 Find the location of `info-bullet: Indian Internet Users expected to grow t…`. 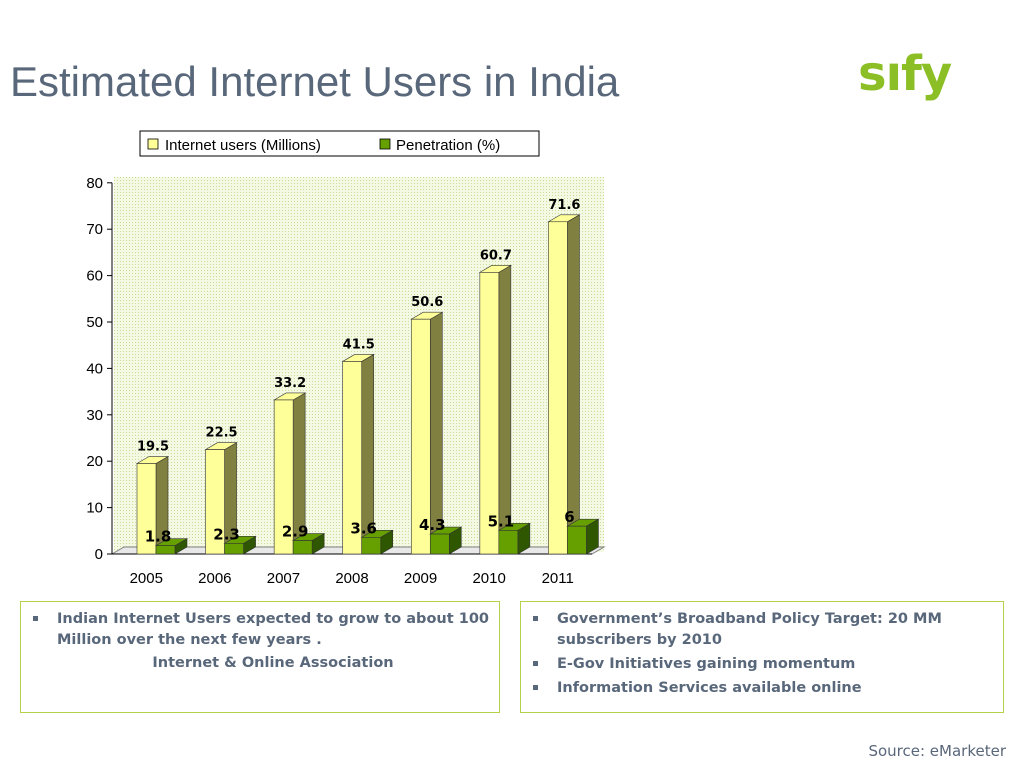

info-bullet: Indian Internet Users expected to grow t… is located at coordinates (260, 641).